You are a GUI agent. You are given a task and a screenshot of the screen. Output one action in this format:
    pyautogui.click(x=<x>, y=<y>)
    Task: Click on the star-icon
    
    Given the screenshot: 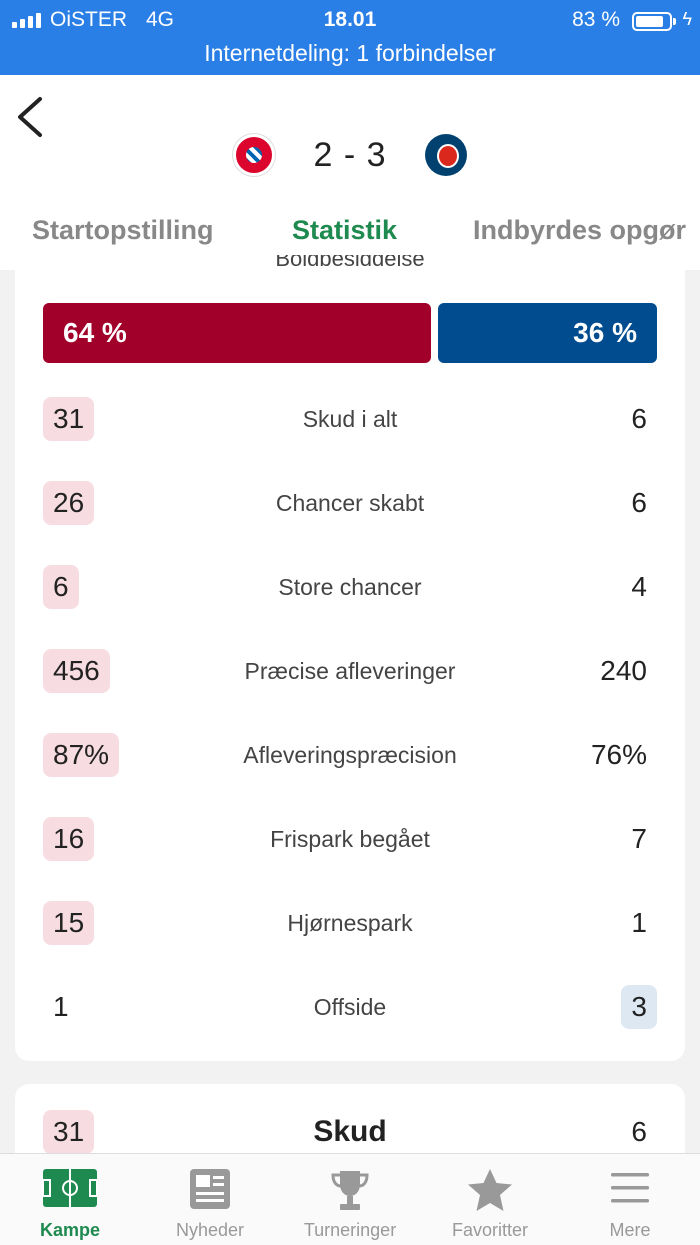 What is the action you would take?
    pyautogui.click(x=490, y=1190)
    